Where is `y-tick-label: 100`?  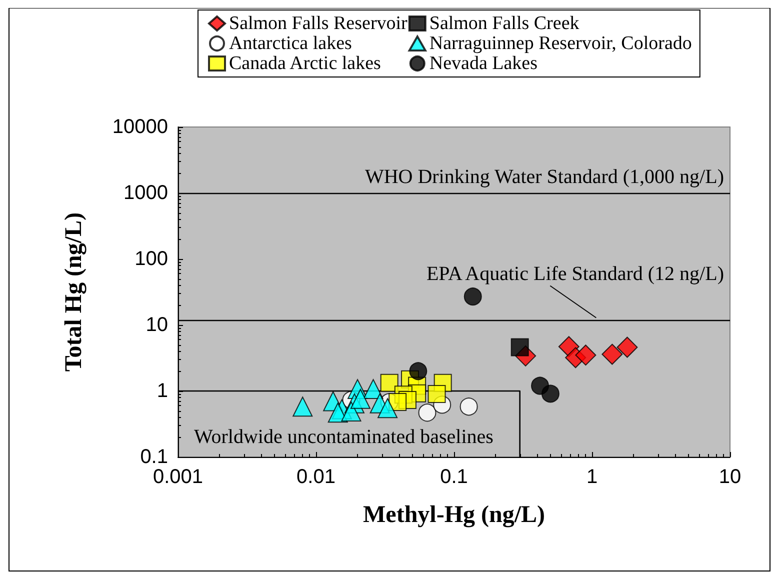
y-tick-label: 100 is located at coordinates (151, 259).